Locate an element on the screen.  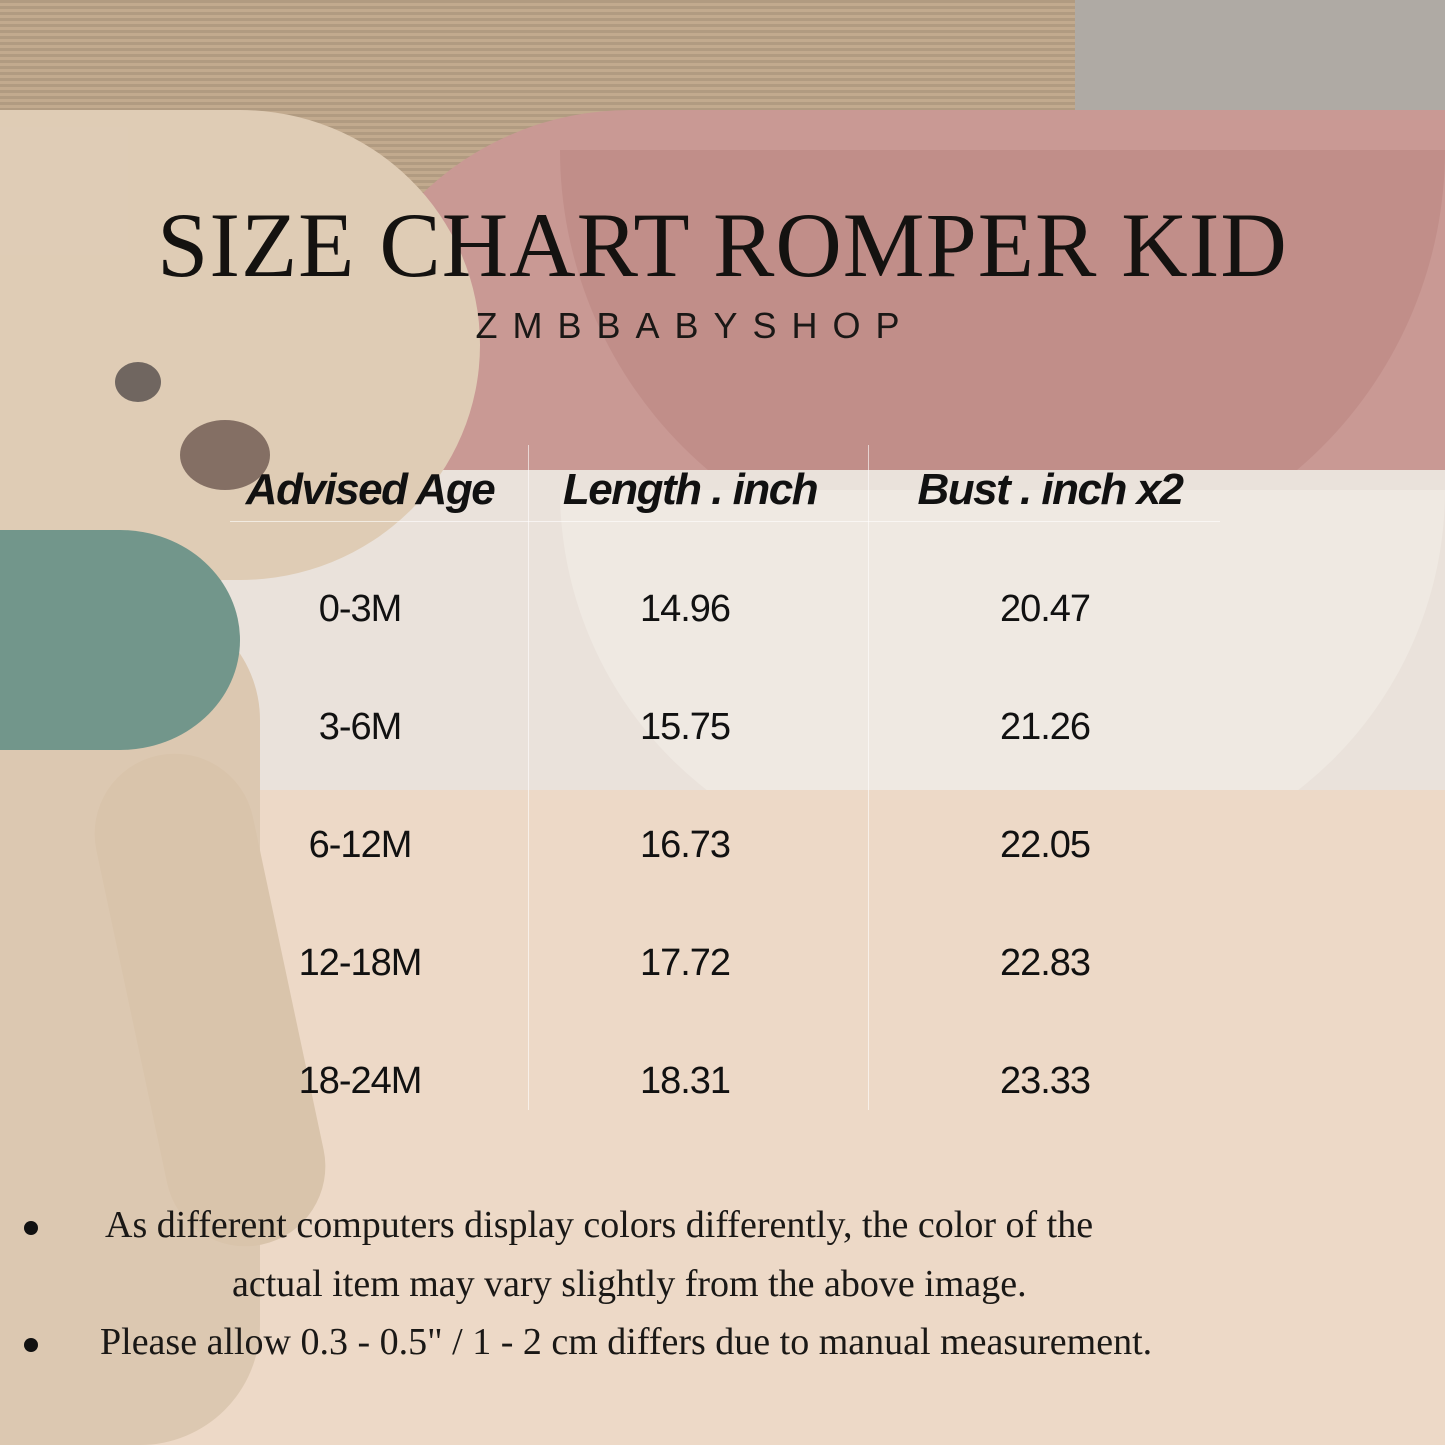
teddy-bear-scarf-image is located at coordinates (120, 640).